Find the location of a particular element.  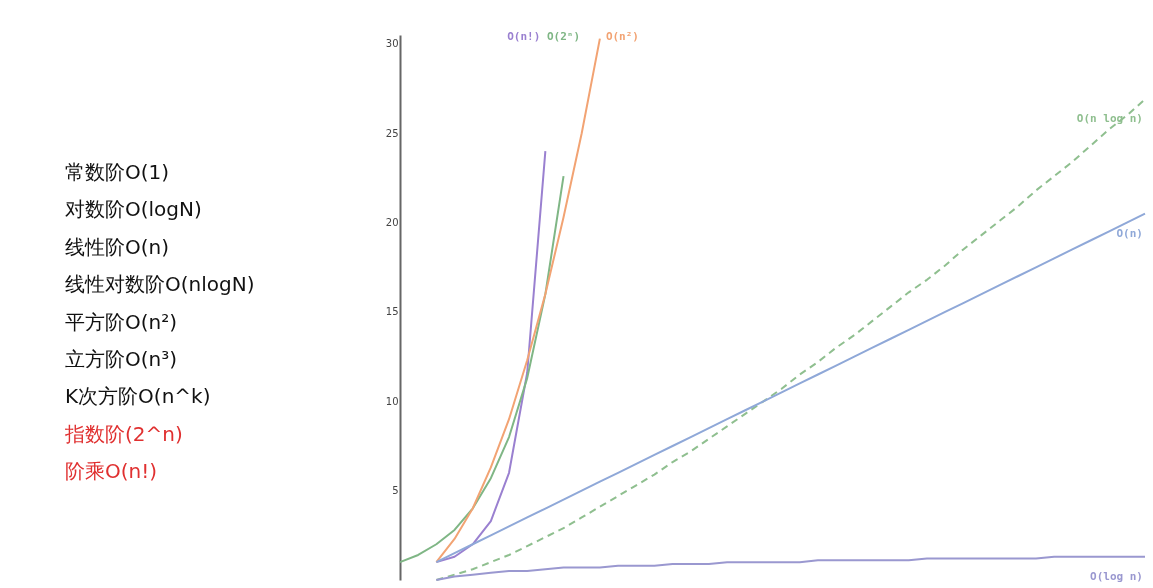

series-label: O(n) is located at coordinates (1129, 233).